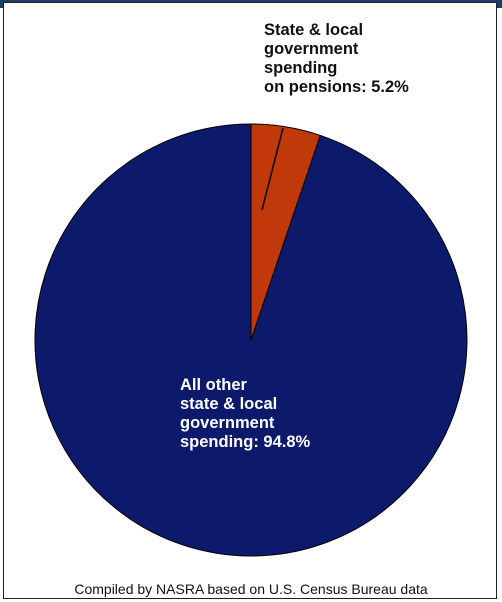  Describe the element at coordinates (314, 30) in the screenshot. I see `pension-label-line-1: State & local` at that location.